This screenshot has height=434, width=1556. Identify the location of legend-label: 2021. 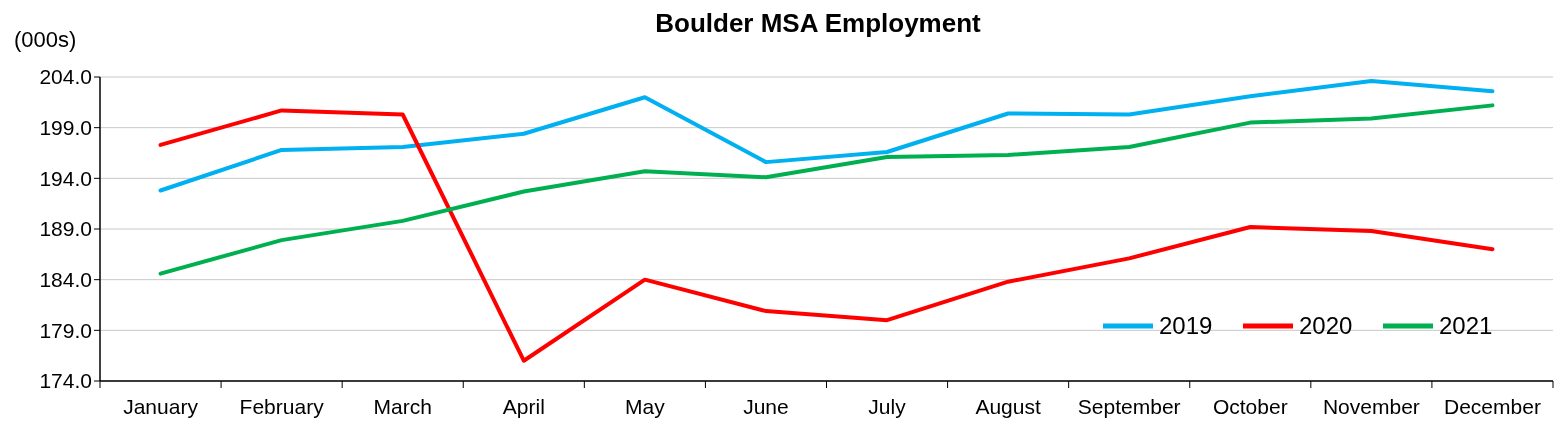
(1466, 326).